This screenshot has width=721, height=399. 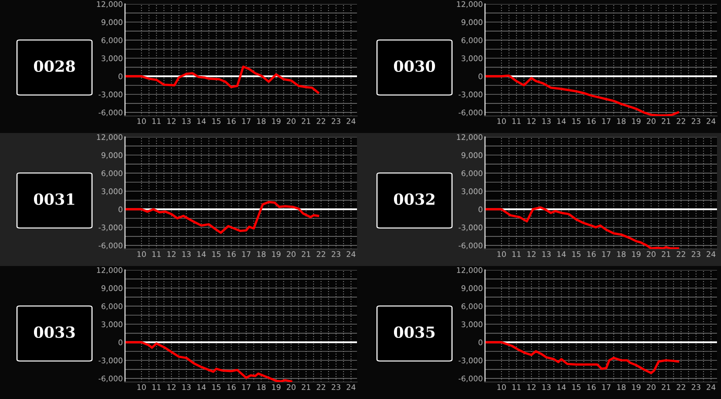 What do you see at coordinates (414, 332) in the screenshot?
I see `text: 0035` at bounding box center [414, 332].